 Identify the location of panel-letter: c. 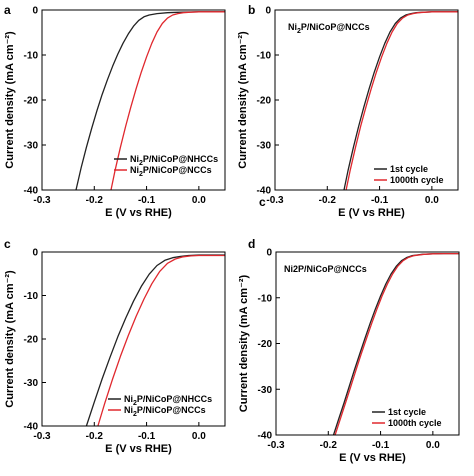
(7, 244).